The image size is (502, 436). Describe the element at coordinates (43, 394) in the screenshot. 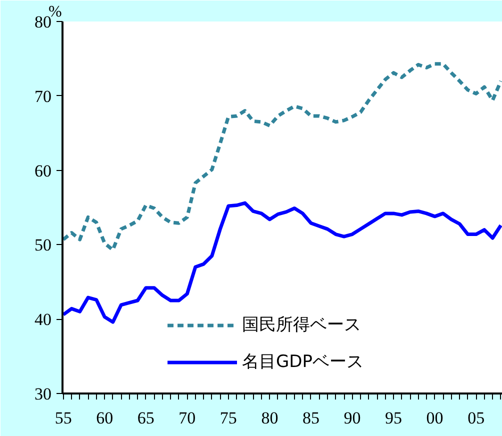

I see `y-tick-label: 30` at that location.